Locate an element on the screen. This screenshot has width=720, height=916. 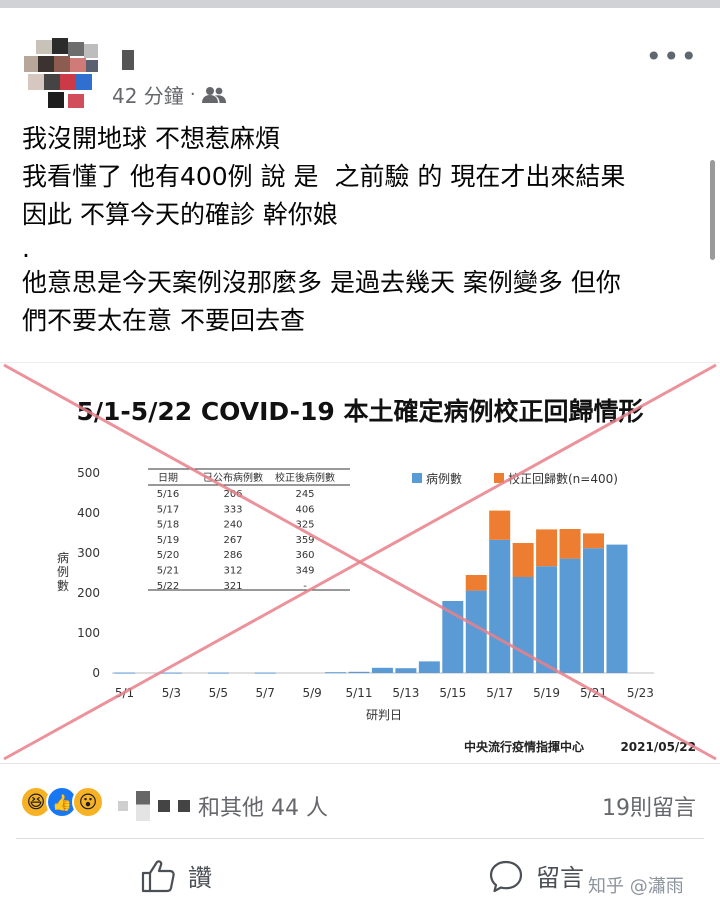
author-name-redacted is located at coordinates (128, 60).